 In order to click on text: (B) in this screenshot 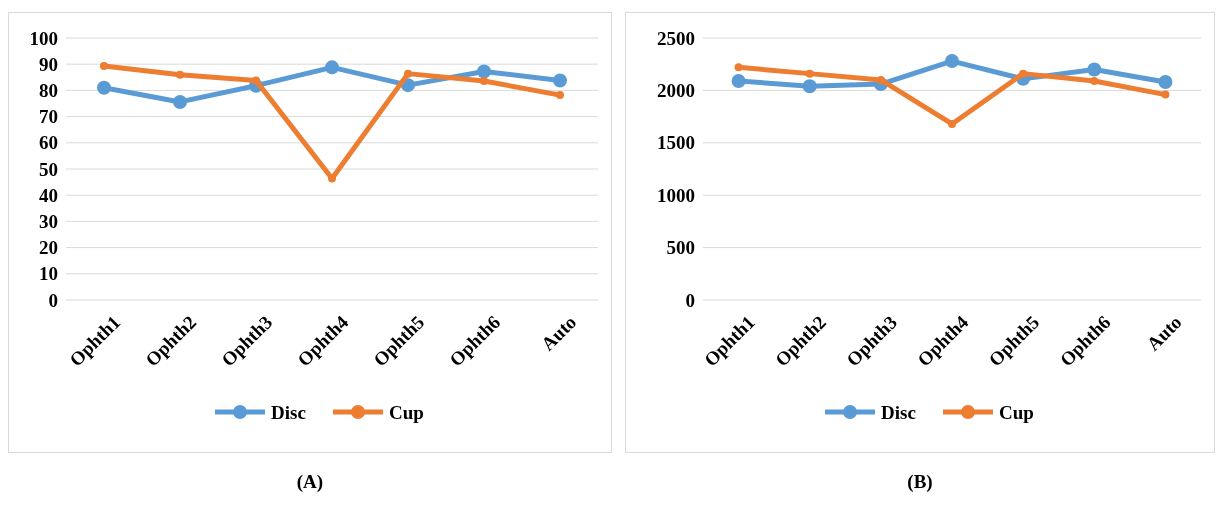, I will do `click(920, 482)`.